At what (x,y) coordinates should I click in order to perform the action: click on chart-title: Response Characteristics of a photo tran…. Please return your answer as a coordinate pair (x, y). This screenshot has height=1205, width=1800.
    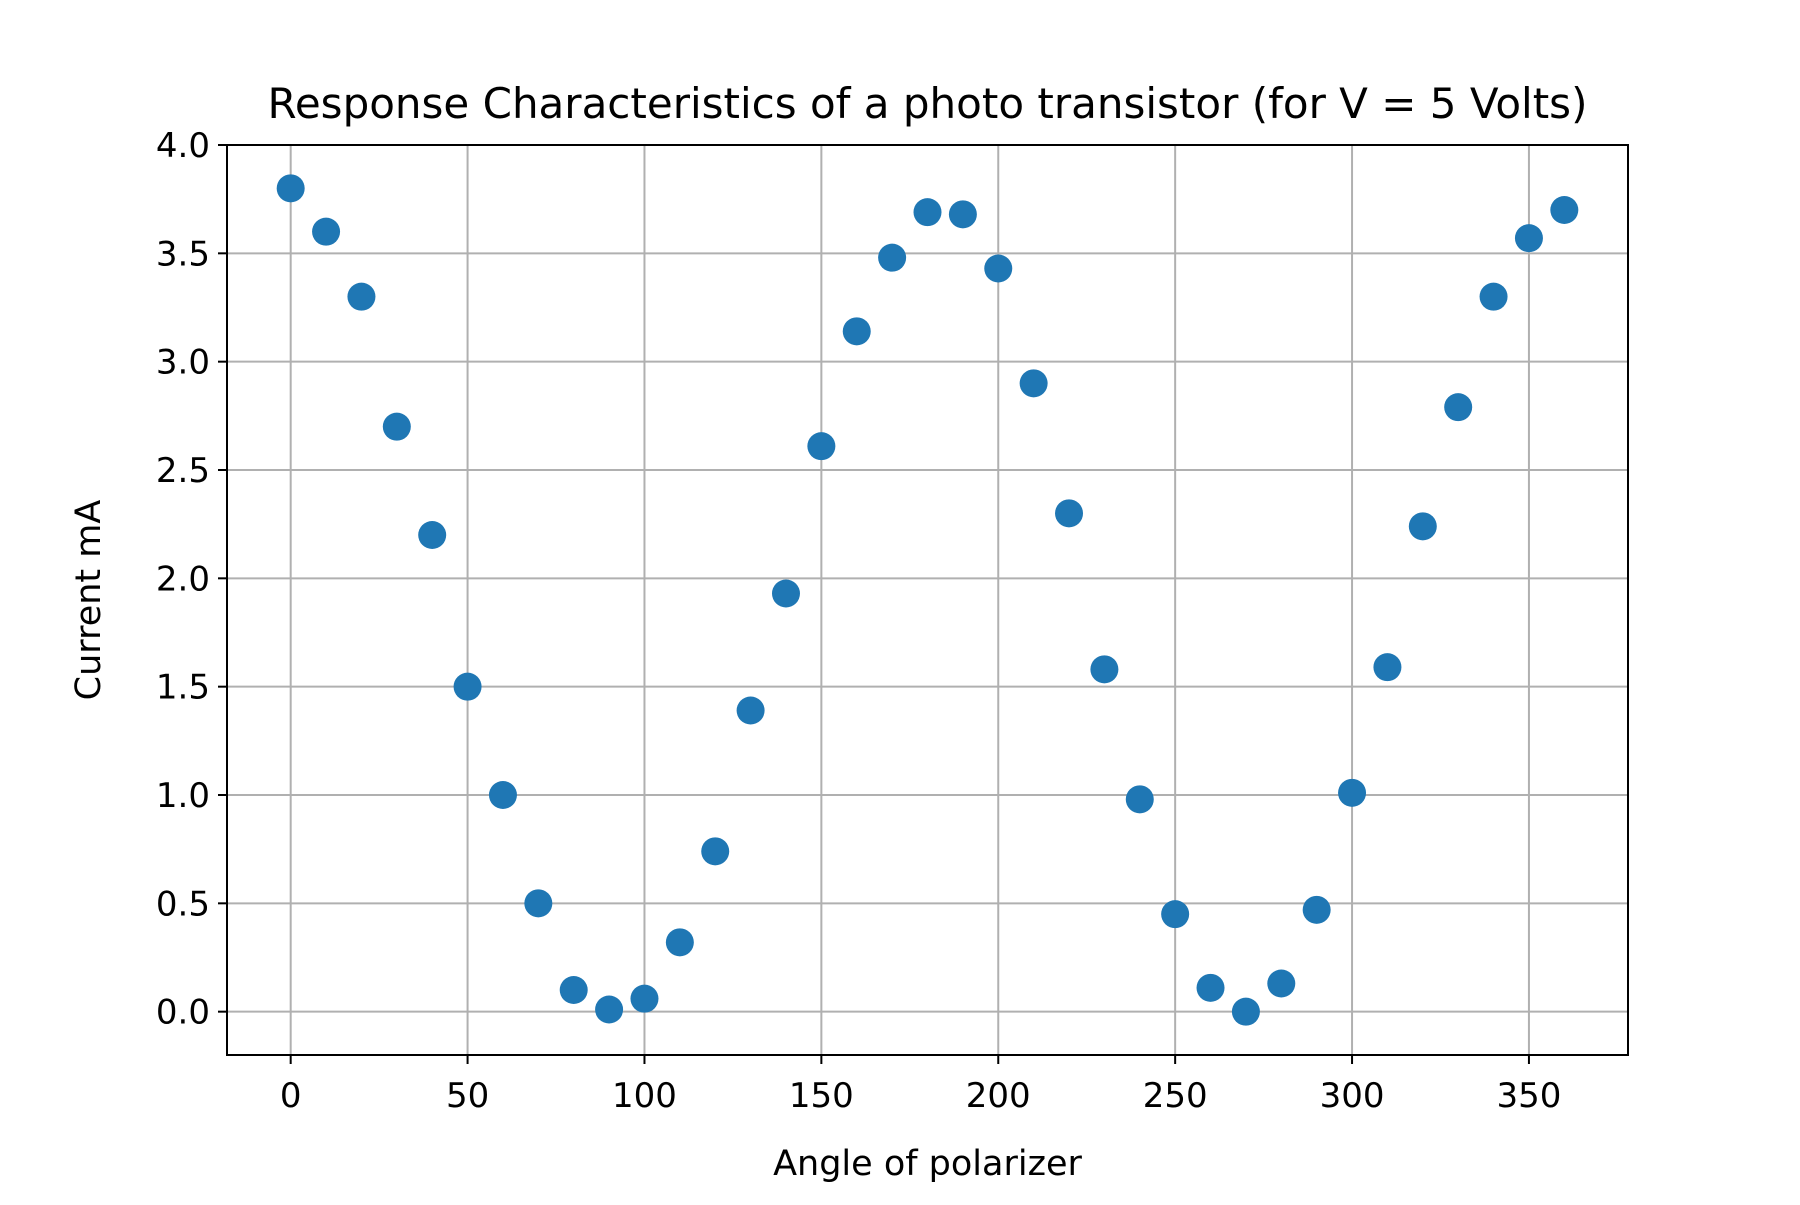
    Looking at the image, I should click on (928, 103).